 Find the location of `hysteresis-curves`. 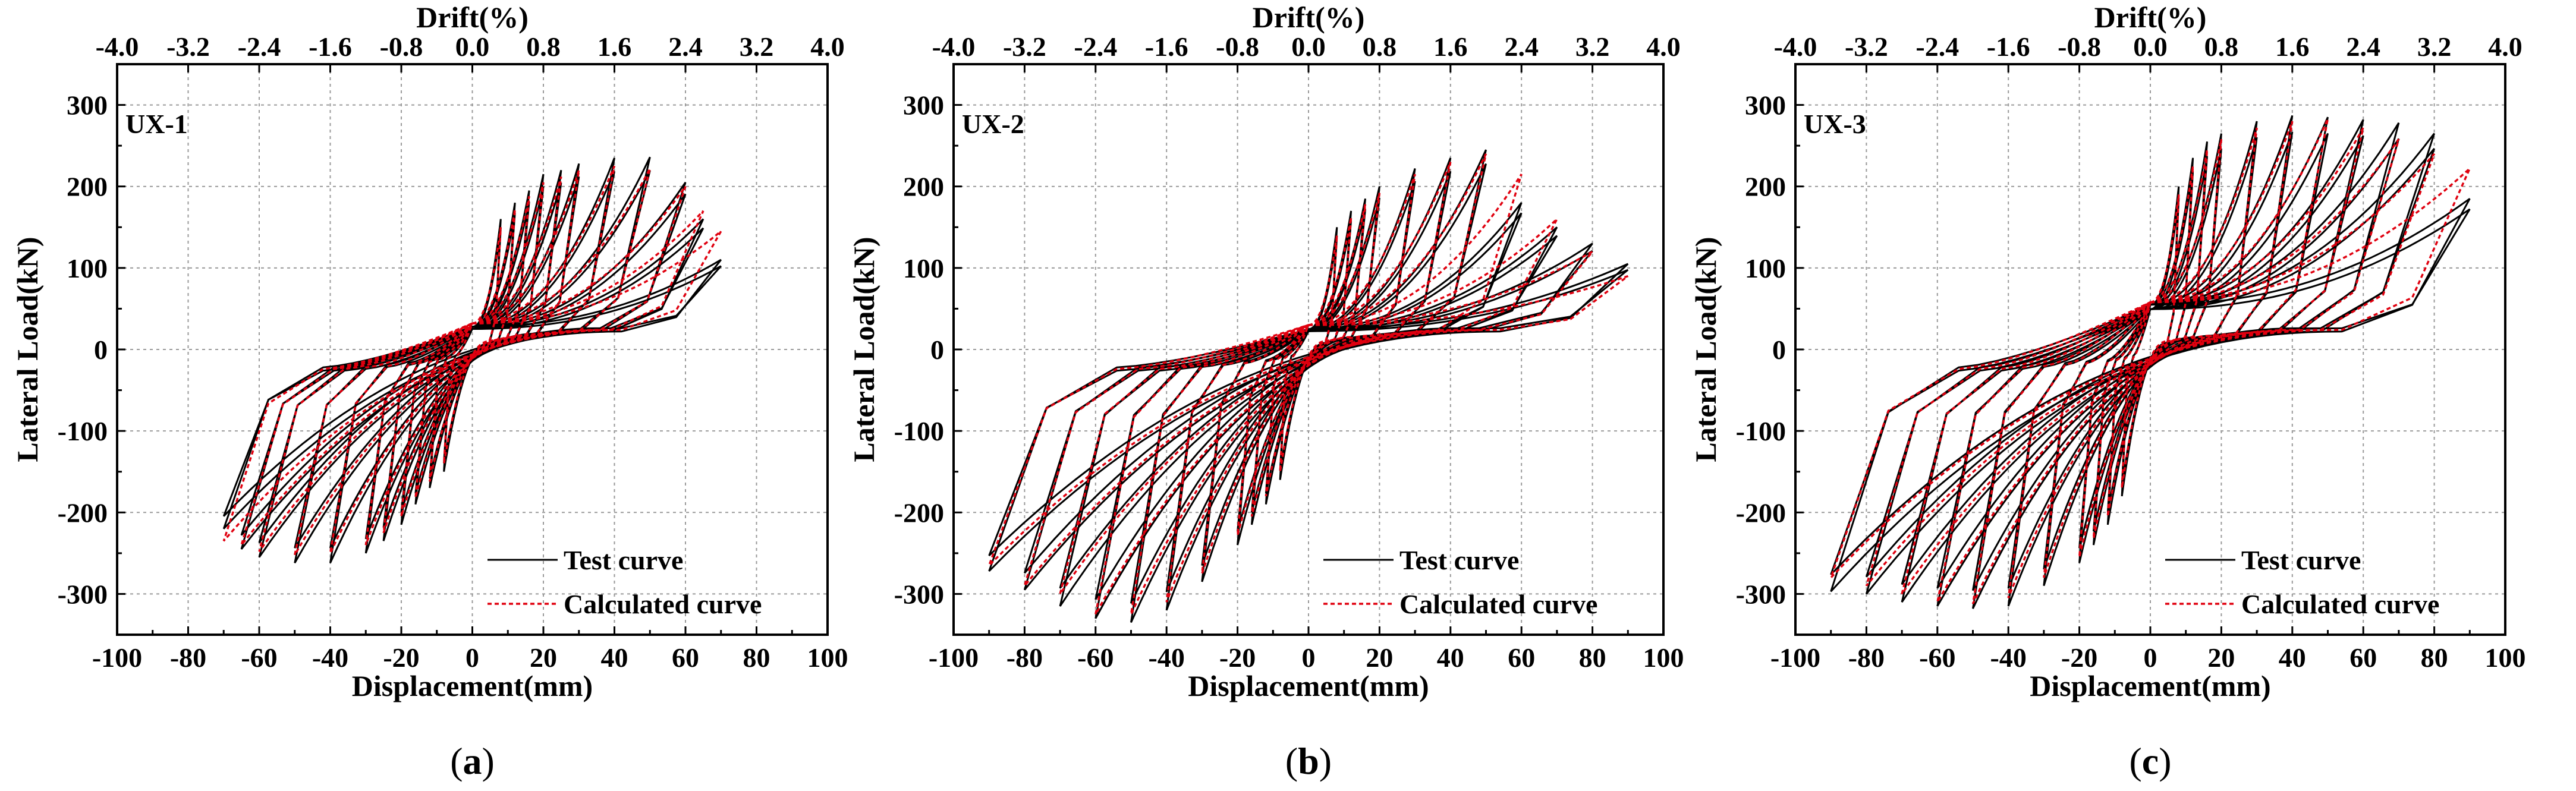

hysteresis-curves is located at coordinates (1308, 386).